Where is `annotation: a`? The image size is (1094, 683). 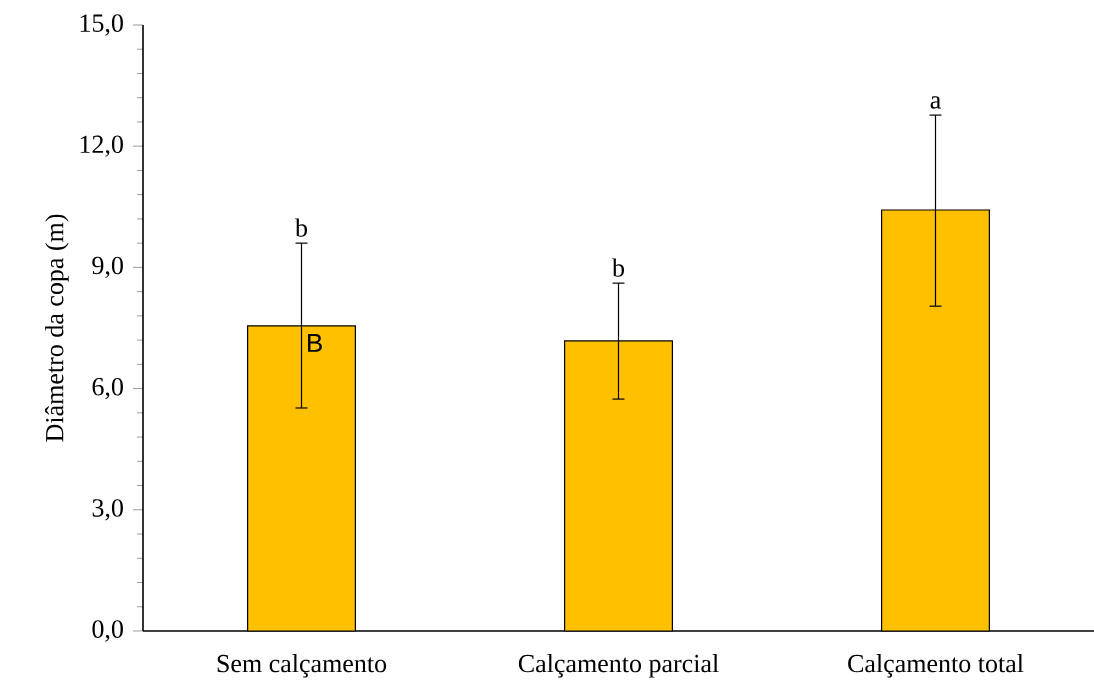
annotation: a is located at coordinates (935, 102).